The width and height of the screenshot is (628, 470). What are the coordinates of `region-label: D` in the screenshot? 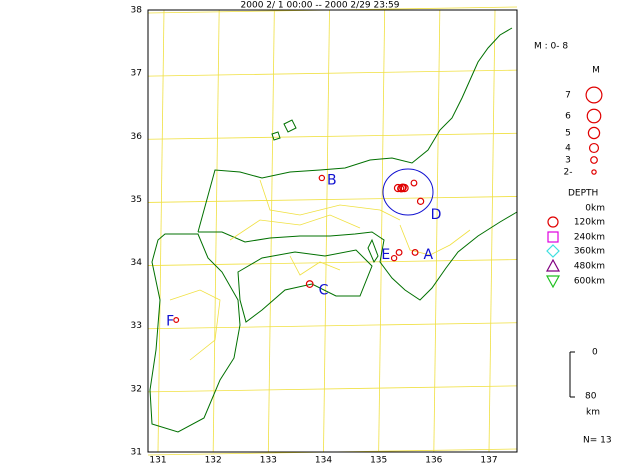 It's located at (436, 215).